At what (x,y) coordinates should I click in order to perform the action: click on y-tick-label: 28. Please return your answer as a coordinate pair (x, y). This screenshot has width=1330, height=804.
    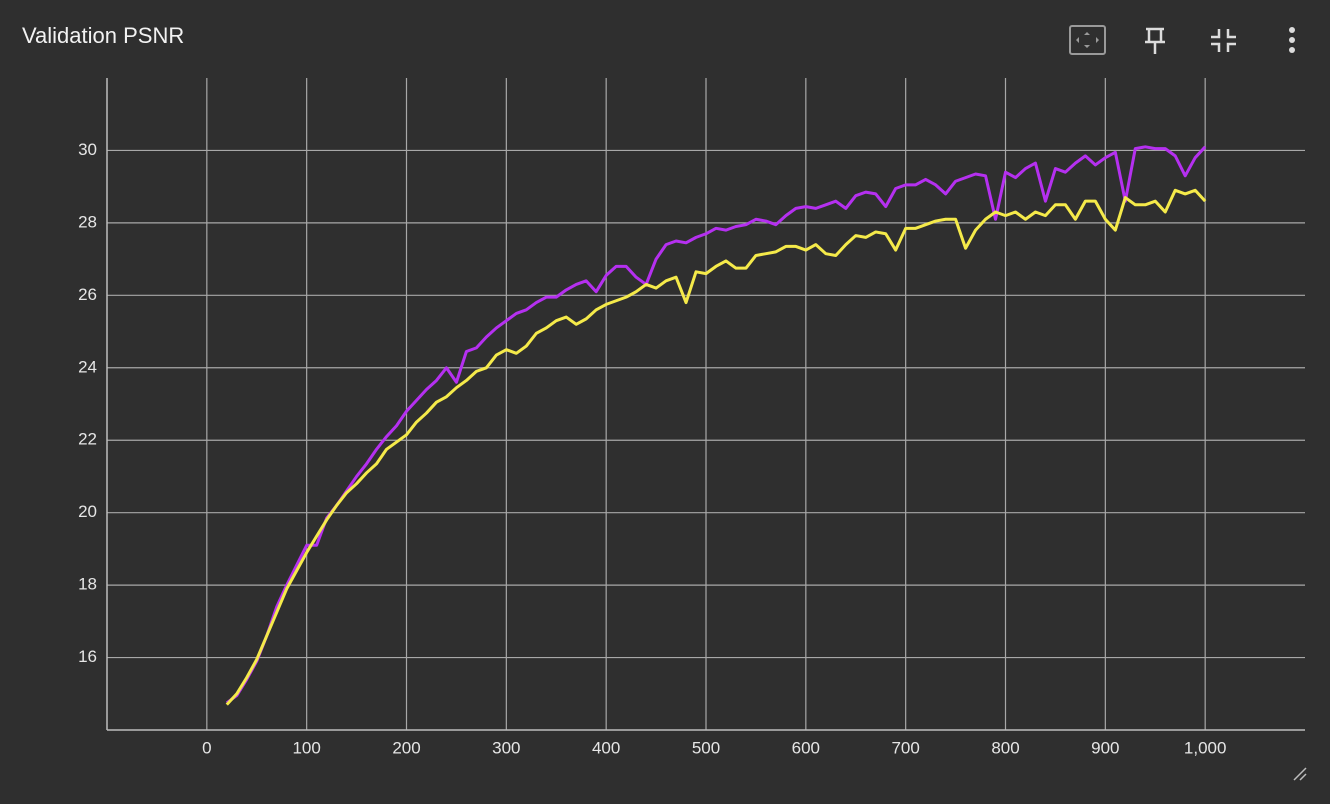
    Looking at the image, I should click on (87, 221).